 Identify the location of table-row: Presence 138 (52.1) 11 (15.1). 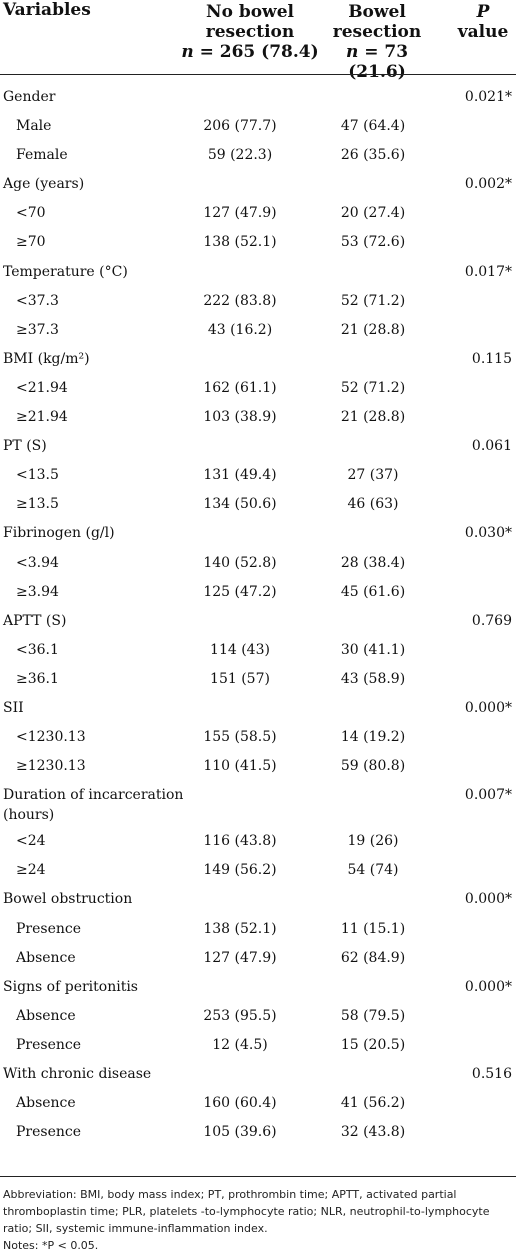
(258, 929).